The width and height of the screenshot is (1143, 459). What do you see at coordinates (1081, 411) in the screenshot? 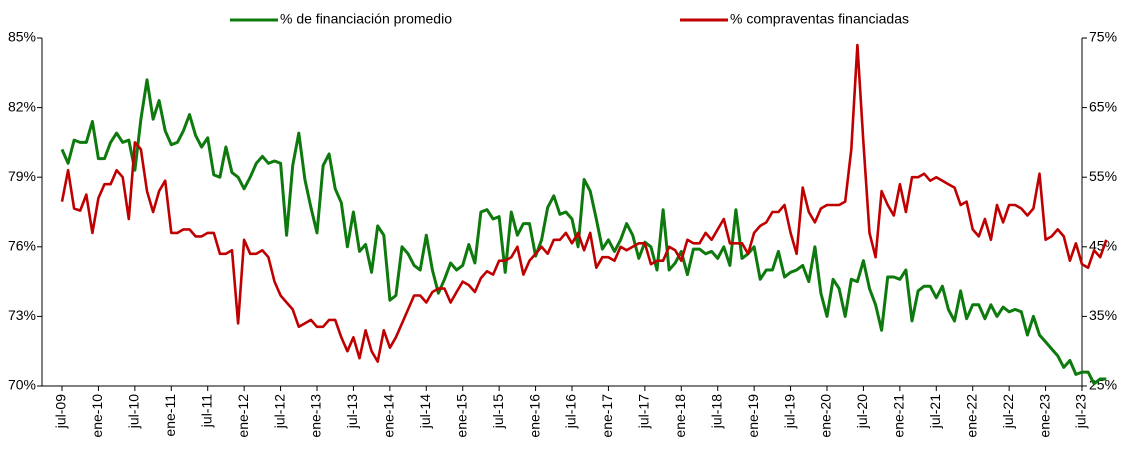
I see `x-tick-label: jul-23` at bounding box center [1081, 411].